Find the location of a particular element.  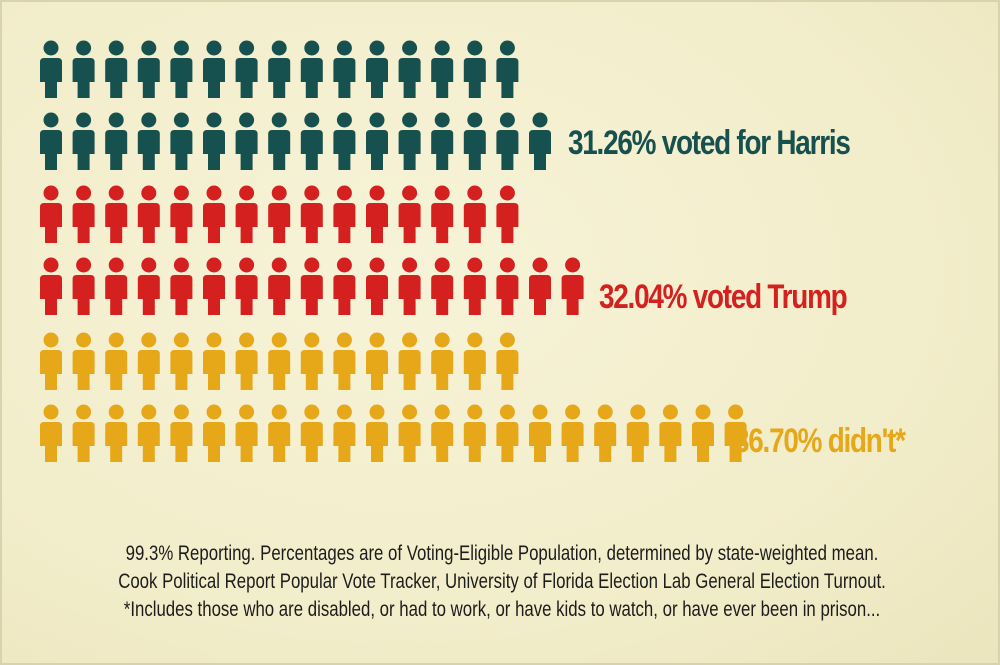

harris-label: 31.26% voted for Harris is located at coordinates (709, 143).